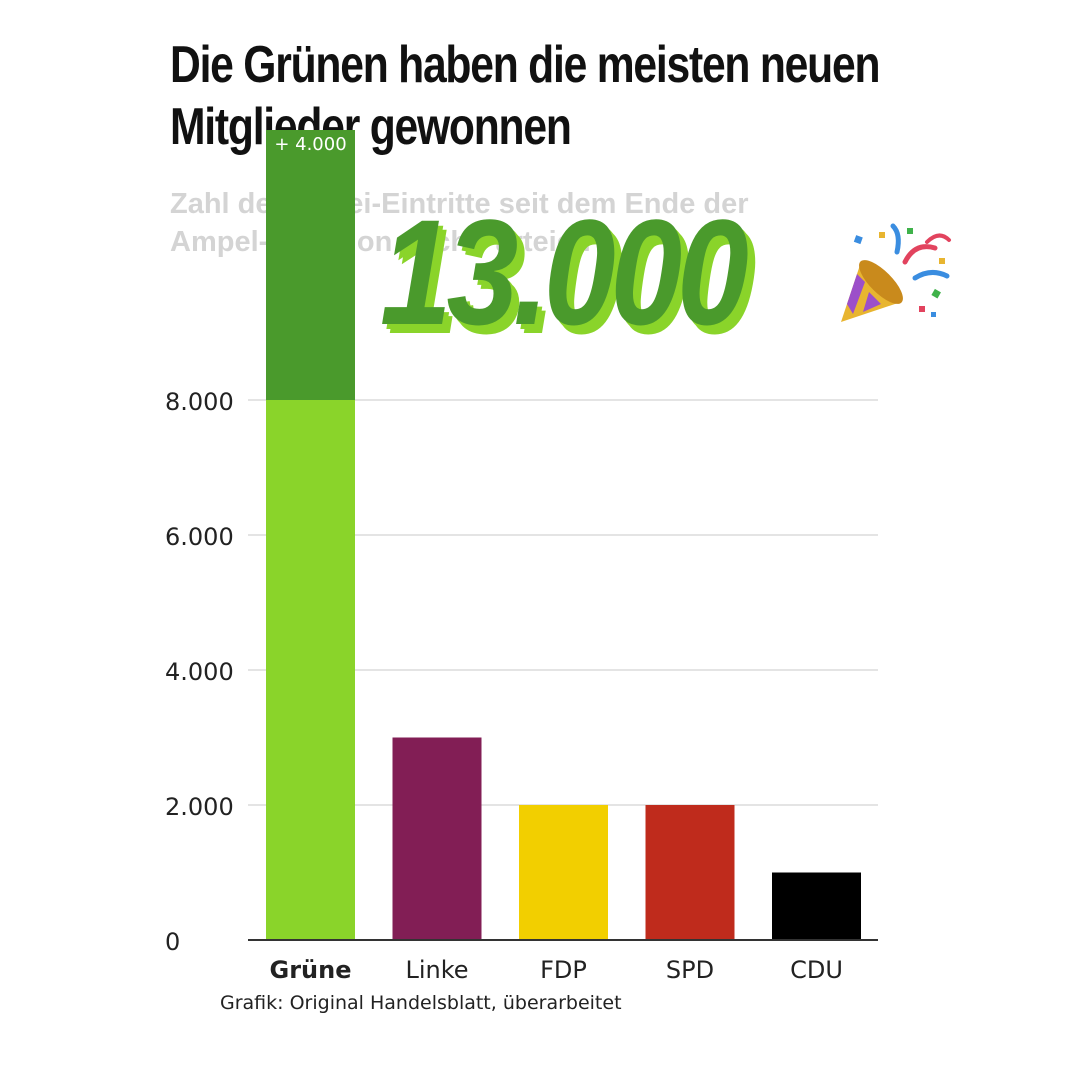 The height and width of the screenshot is (1080, 1080). Describe the element at coordinates (816, 970) in the screenshot. I see `x-tick-label: CDU` at that location.